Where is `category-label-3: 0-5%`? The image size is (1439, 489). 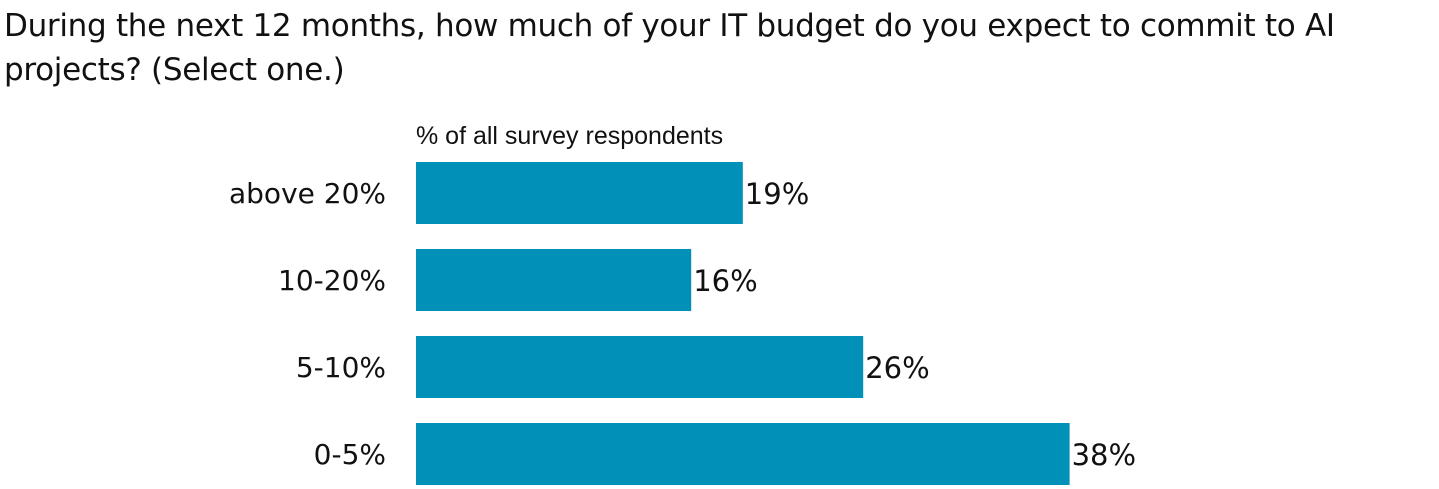
category-label-3: 0-5% is located at coordinates (350, 454).